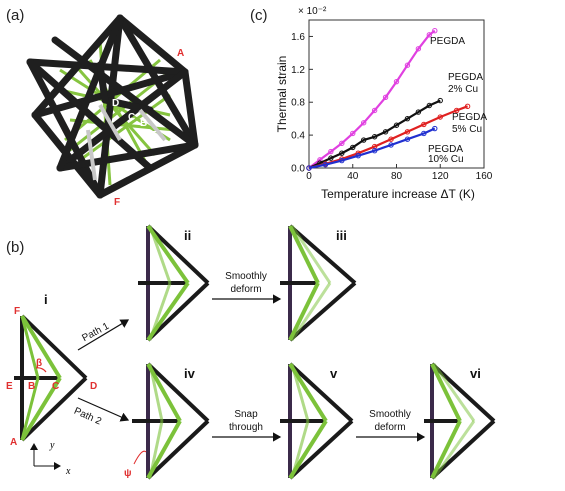 Image resolution: width=565 pixels, height=491 pixels. I want to click on psi-label: ψ, so click(128, 473).